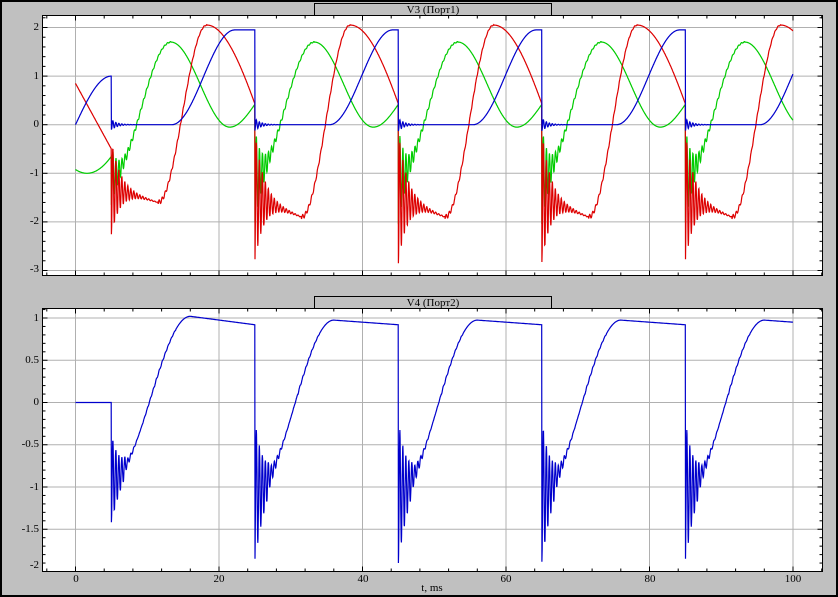  Describe the element at coordinates (434, 80) in the screenshot. I see `curve-v3-blue` at that location.